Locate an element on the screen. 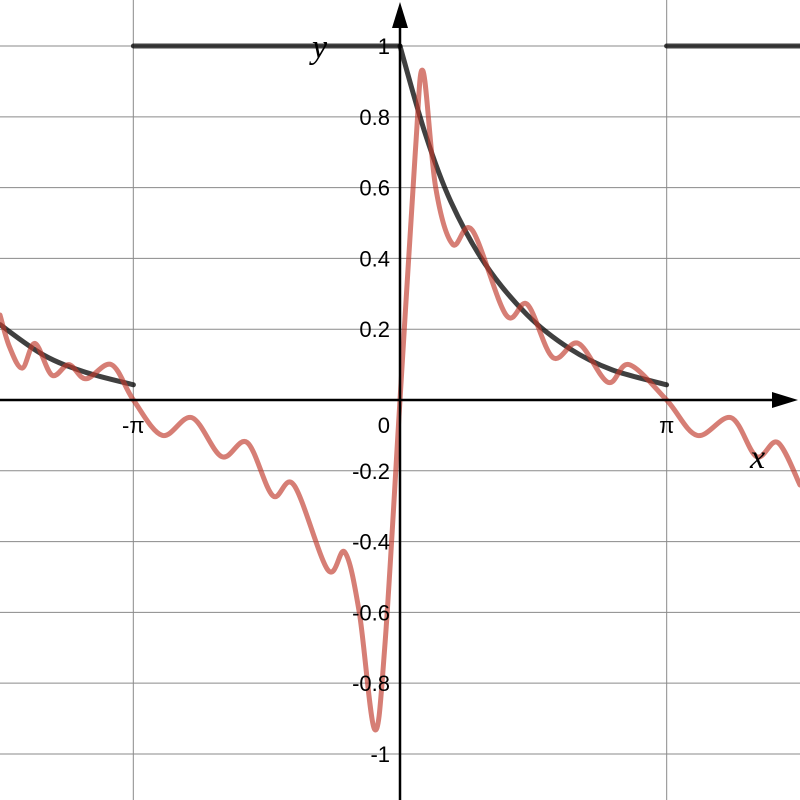 The width and height of the screenshot is (800, 800). y-tick-label: 1 is located at coordinates (384, 46).